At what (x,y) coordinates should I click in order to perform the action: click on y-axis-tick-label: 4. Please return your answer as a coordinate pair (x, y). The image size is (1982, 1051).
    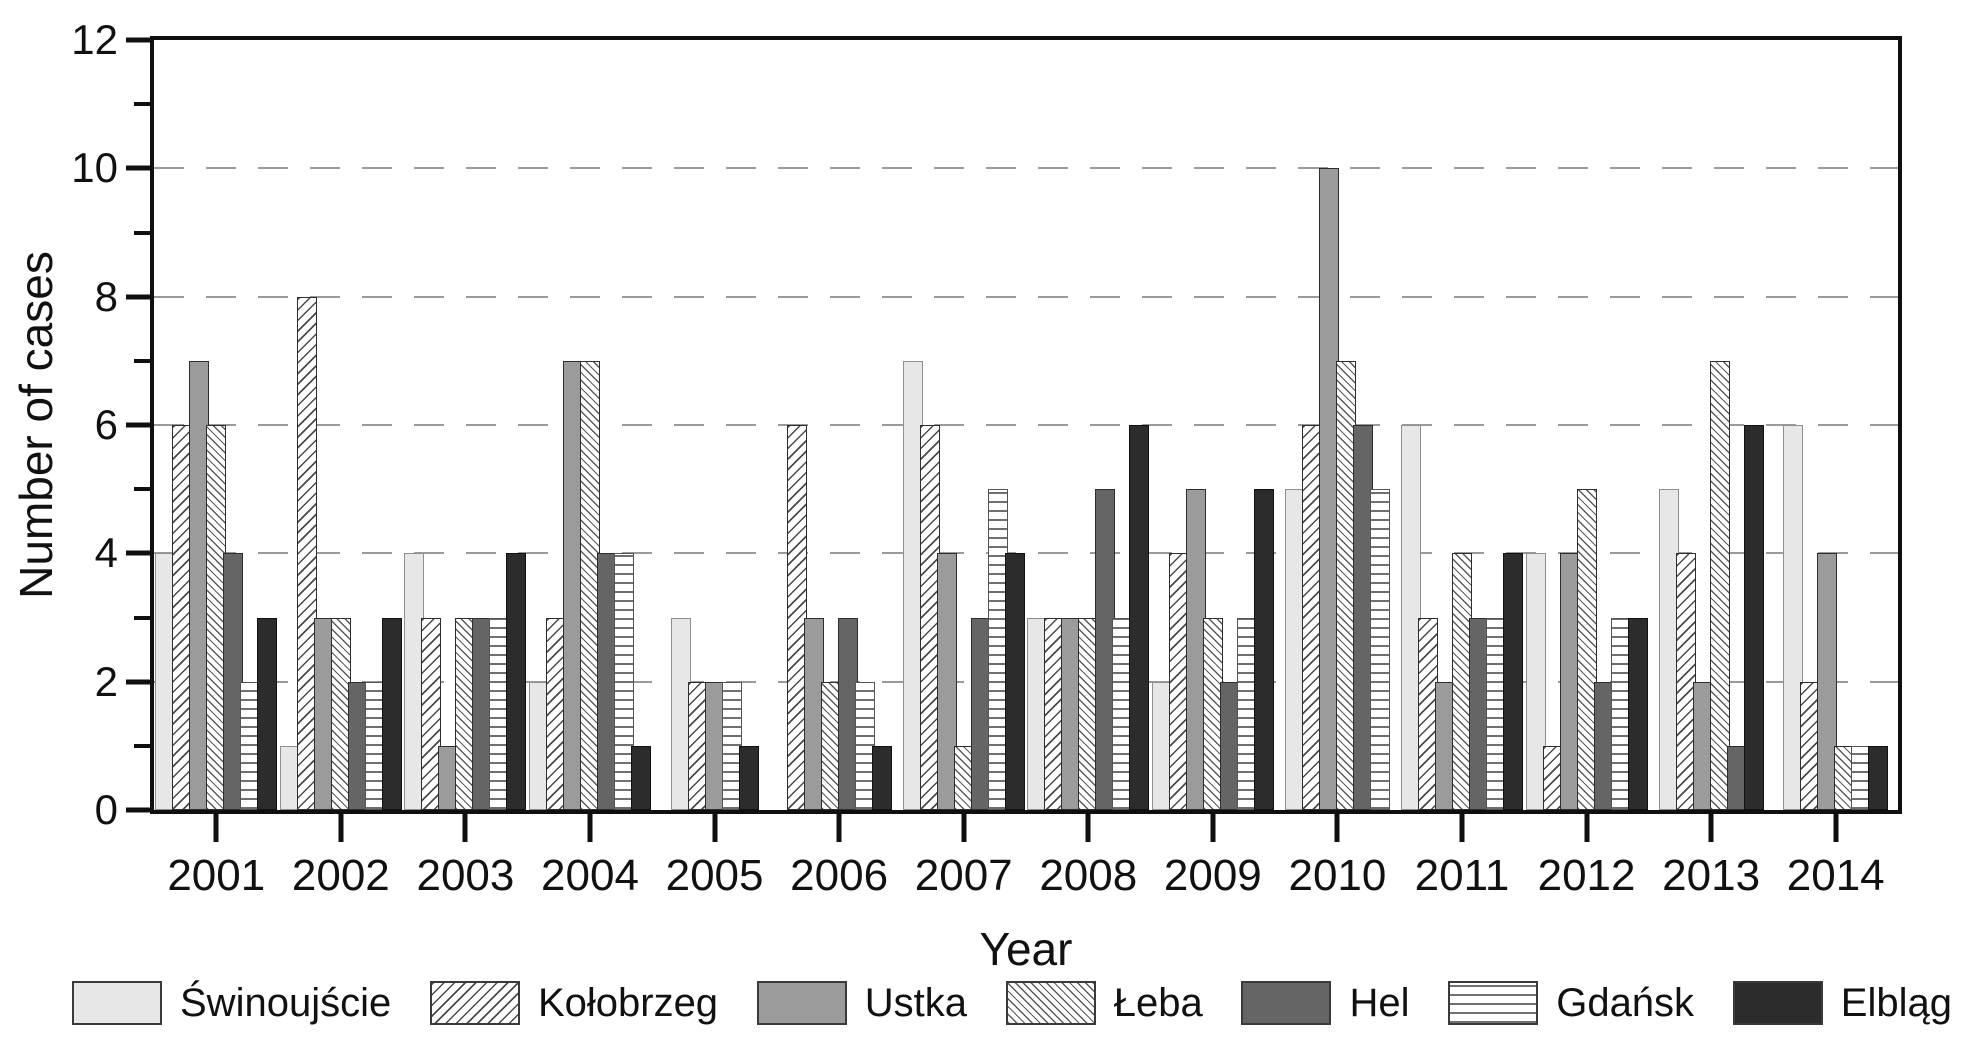
    Looking at the image, I should click on (106, 553).